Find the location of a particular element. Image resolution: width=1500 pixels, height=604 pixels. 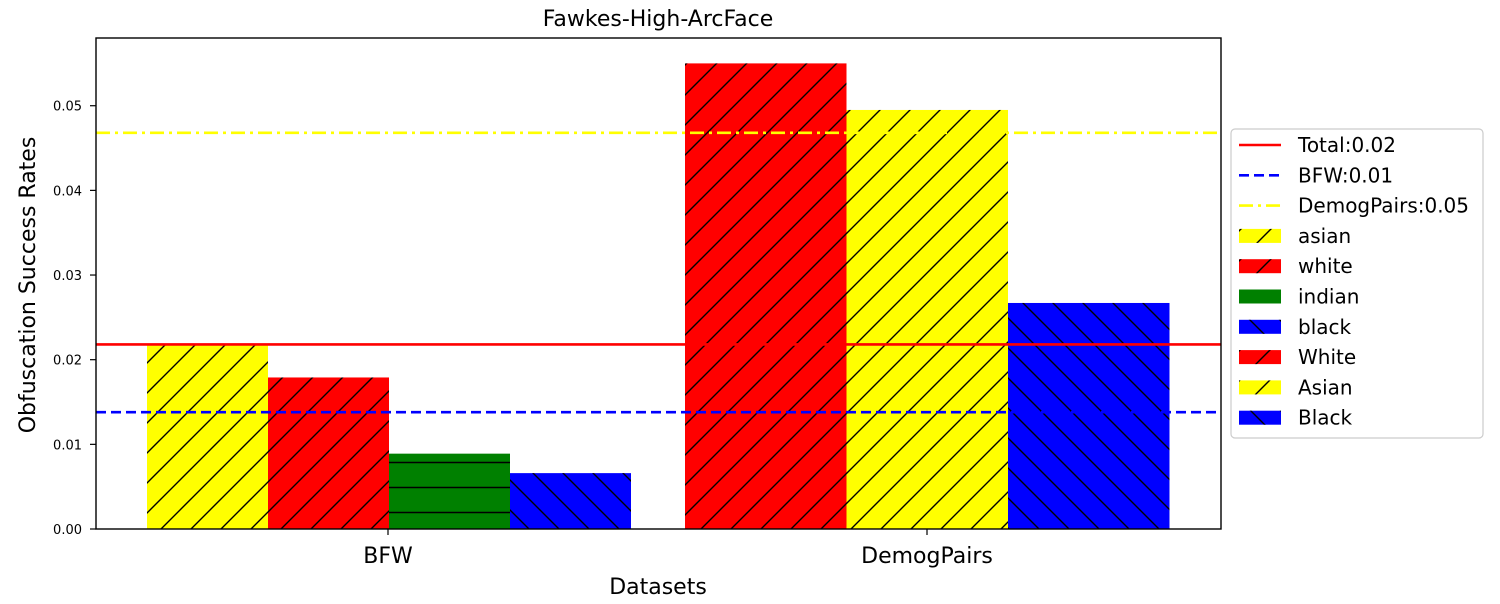

bar-hatch-asian-demogpairs is located at coordinates (927, 319).